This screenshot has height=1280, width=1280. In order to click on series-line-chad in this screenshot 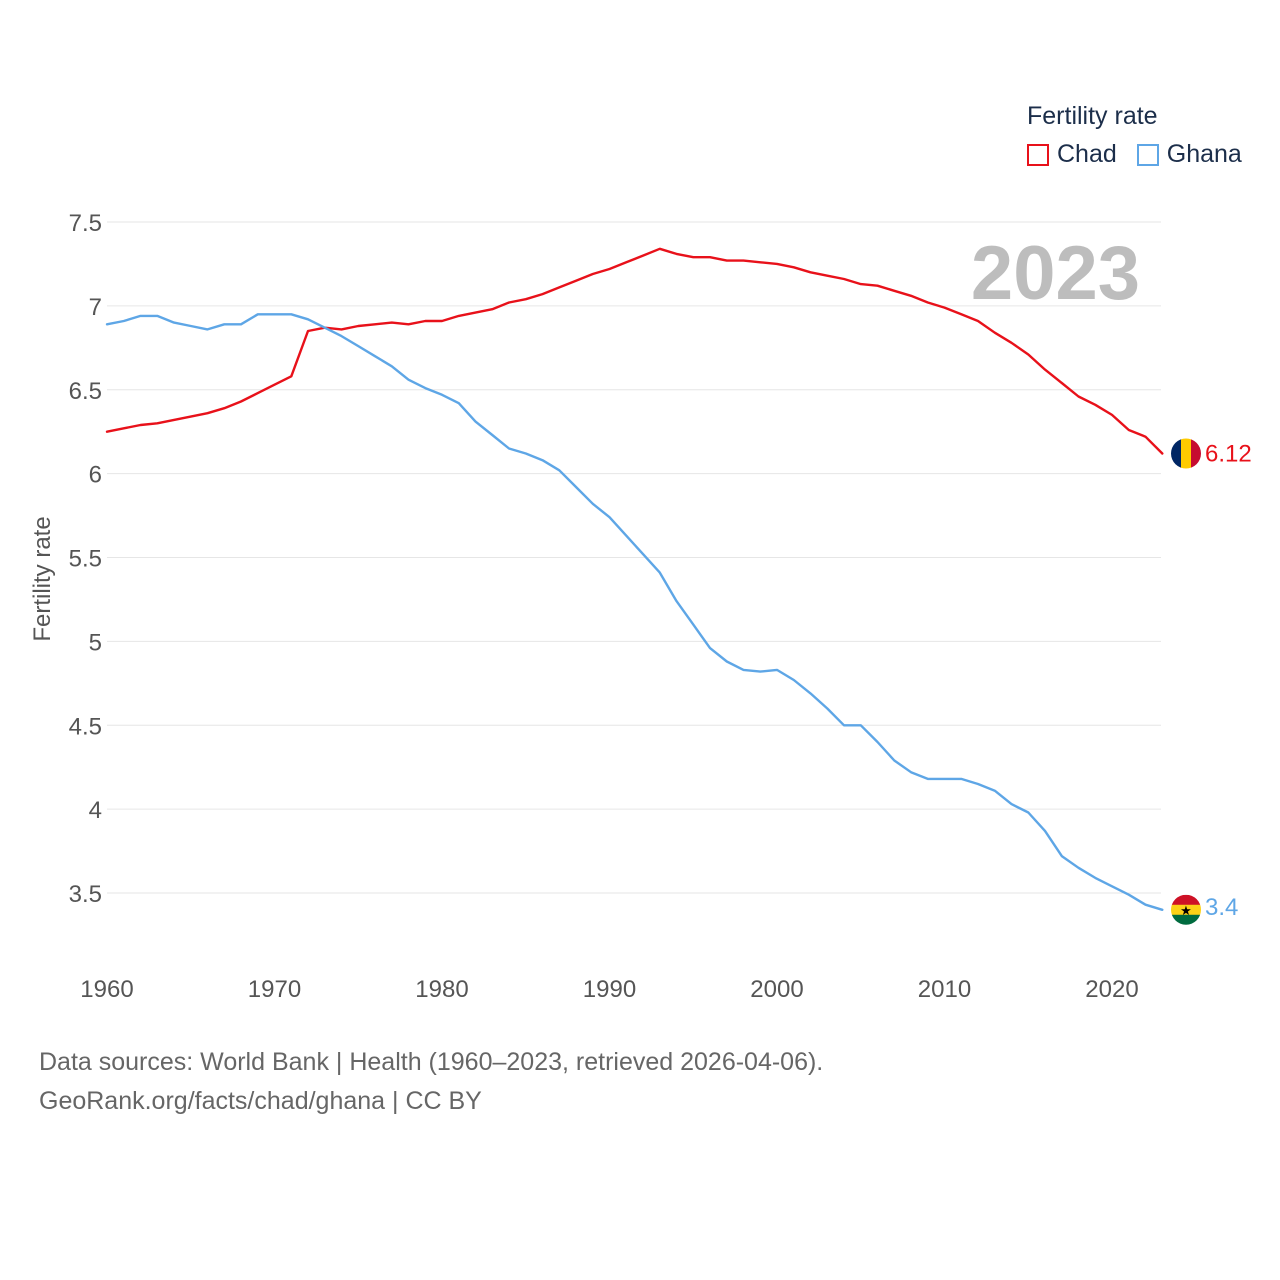, I will do `click(634, 351)`.